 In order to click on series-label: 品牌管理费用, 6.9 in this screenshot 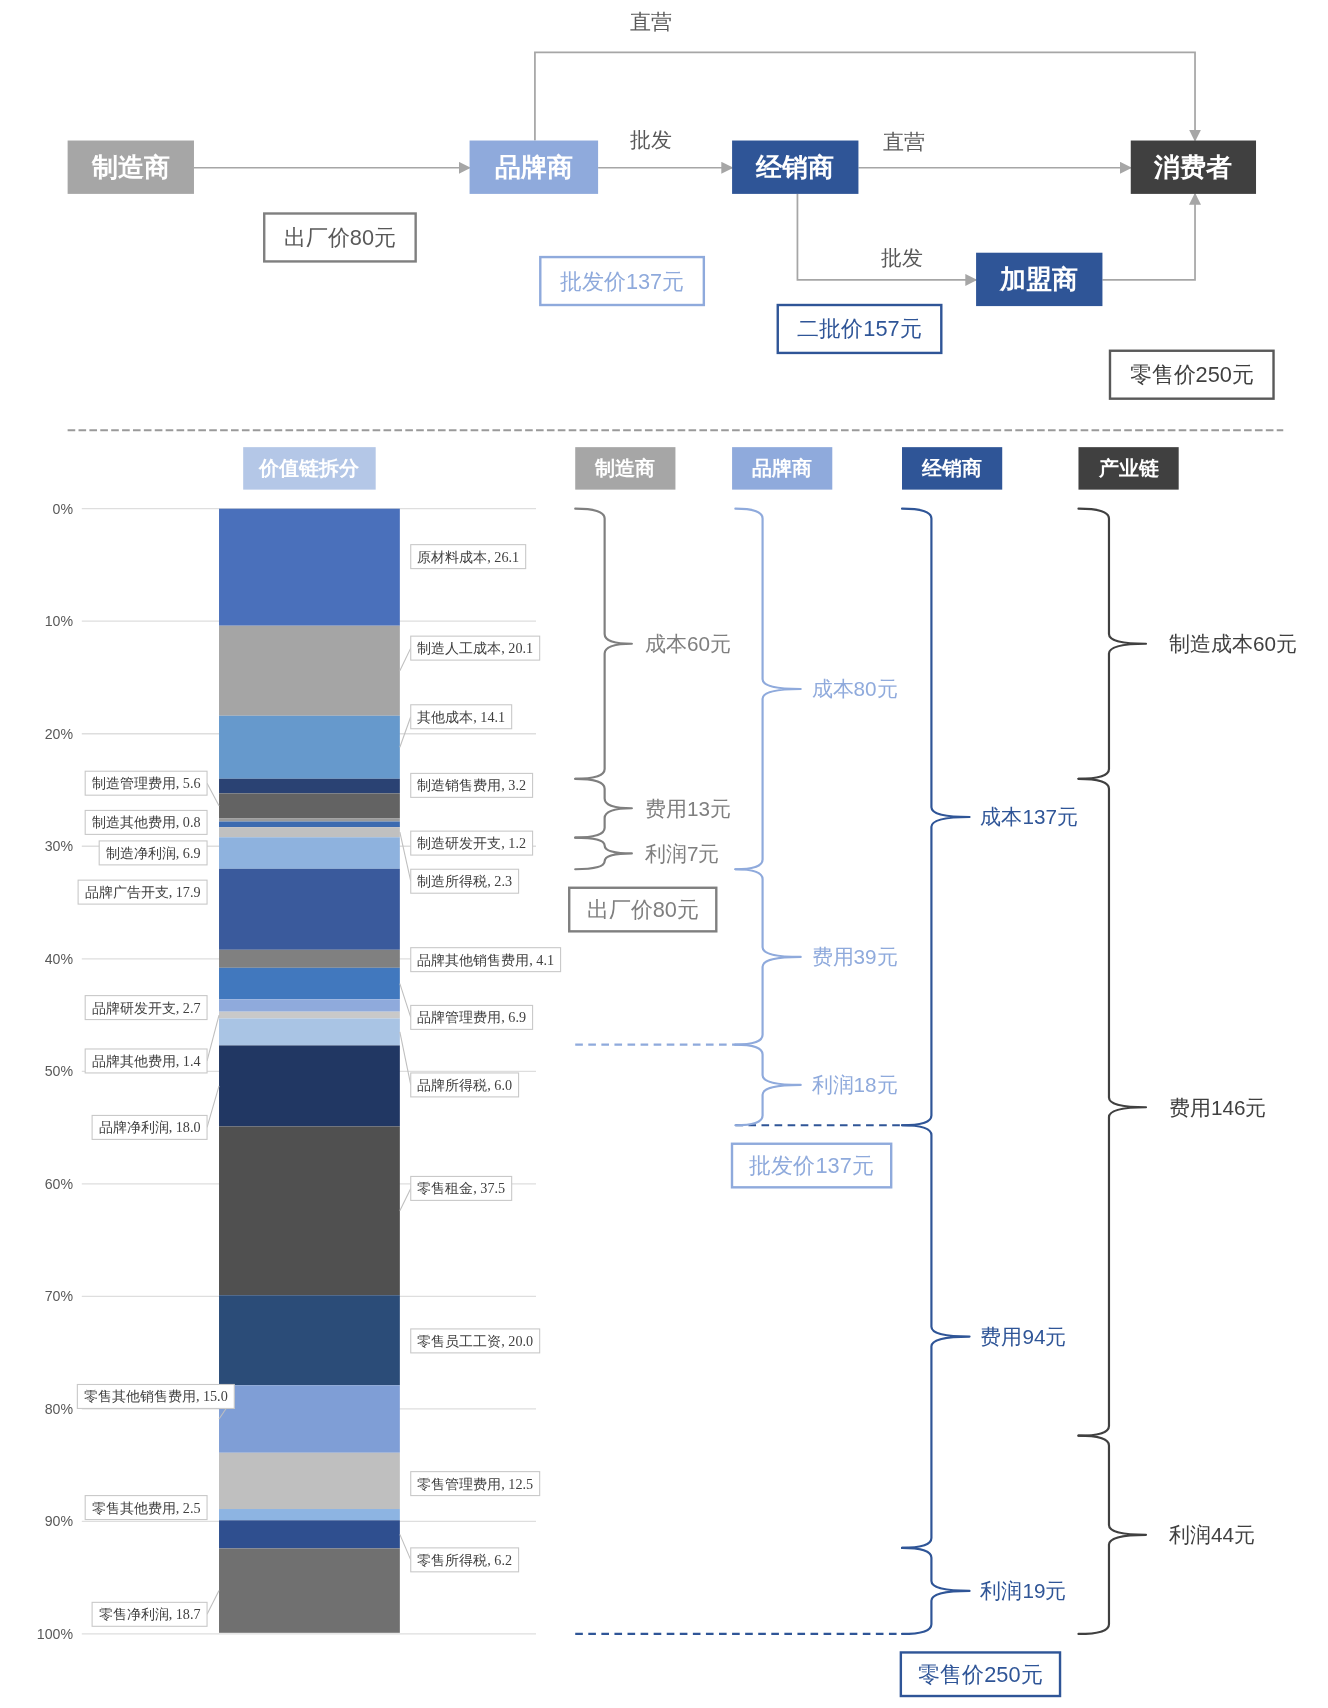, I will do `click(472, 1017)`.